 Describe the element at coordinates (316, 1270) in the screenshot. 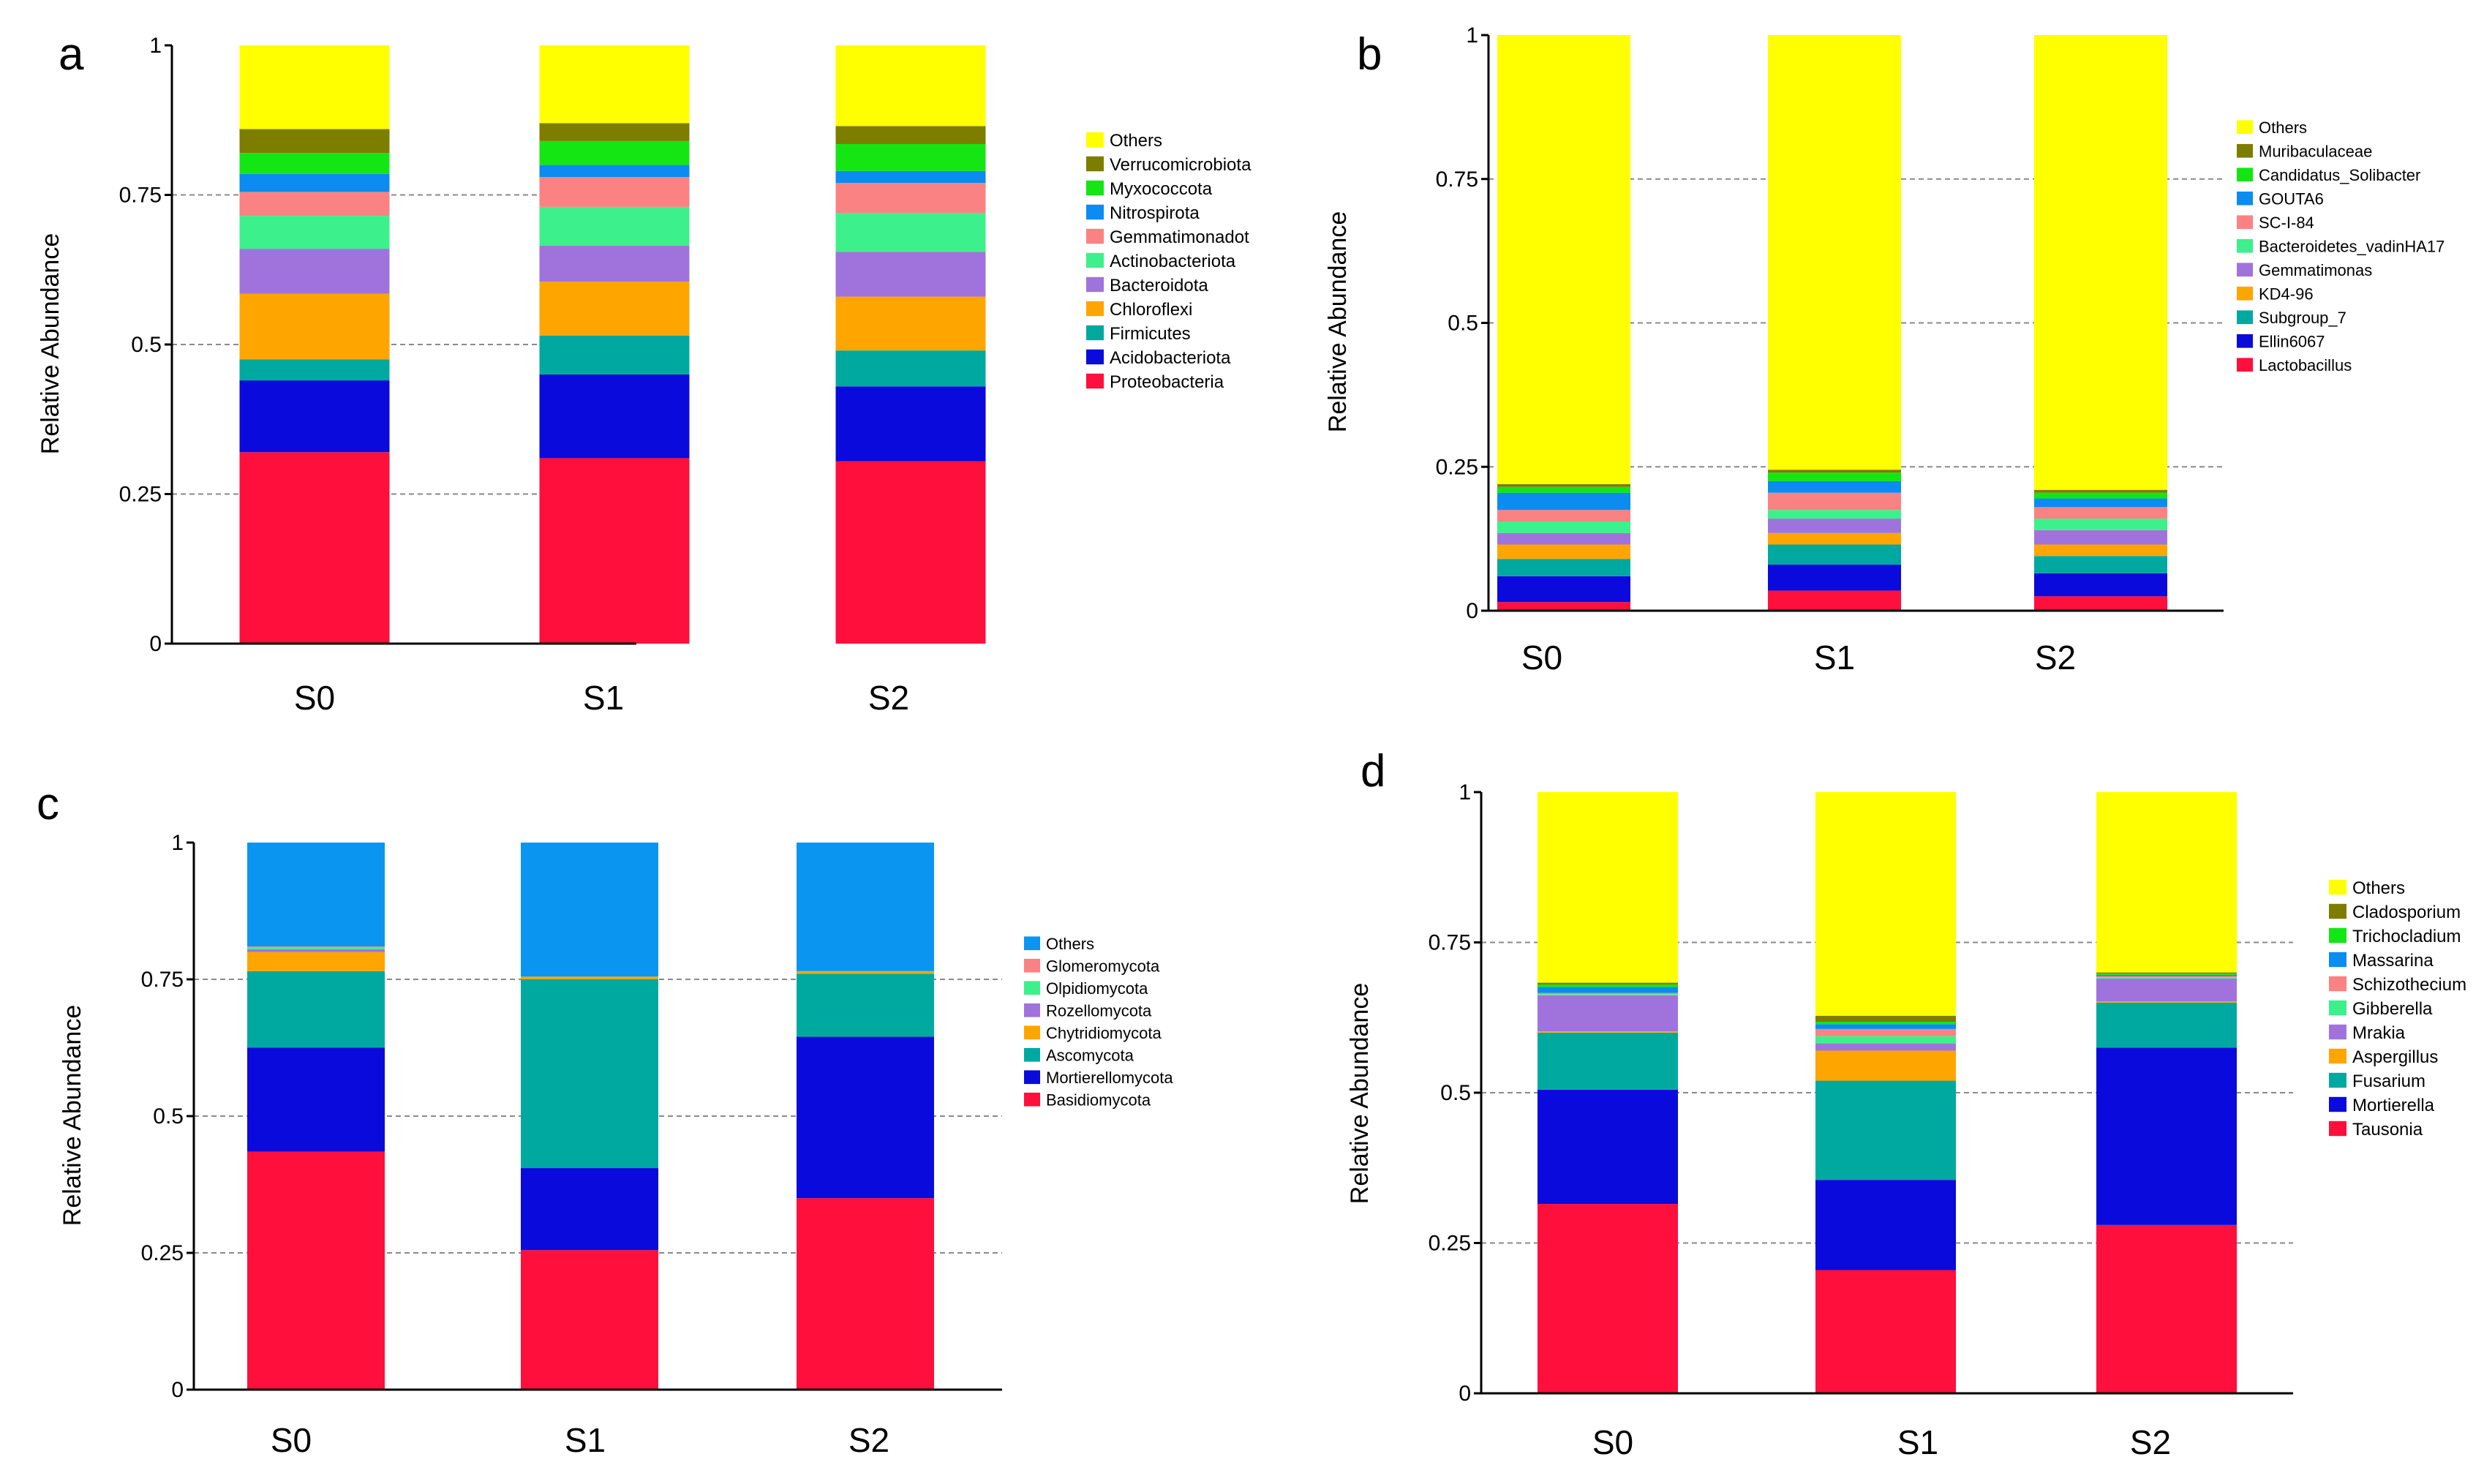

I see `bar-segment-basidiomycota-s0` at that location.